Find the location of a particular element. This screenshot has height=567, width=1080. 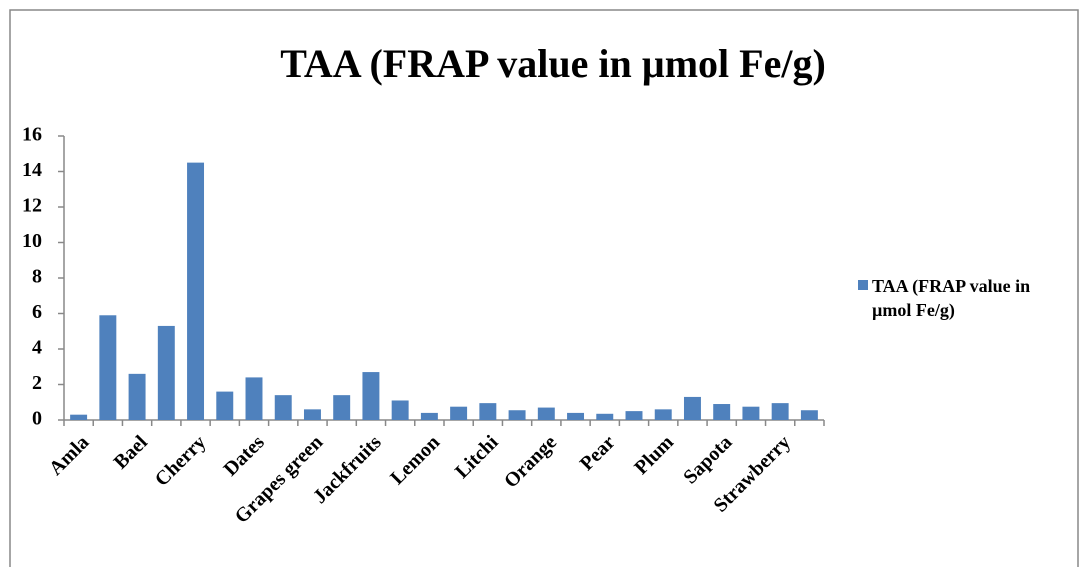

y-tick-label: 16 is located at coordinates (32, 135).